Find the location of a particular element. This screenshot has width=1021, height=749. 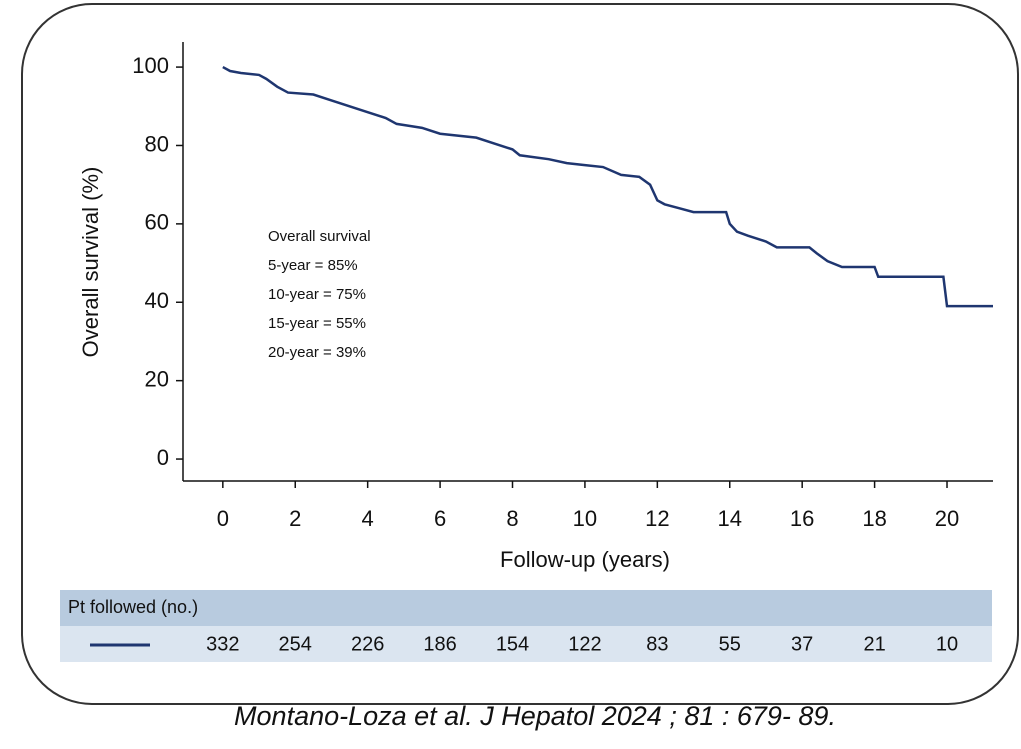

x-tick-label: 20 is located at coordinates (947, 518).